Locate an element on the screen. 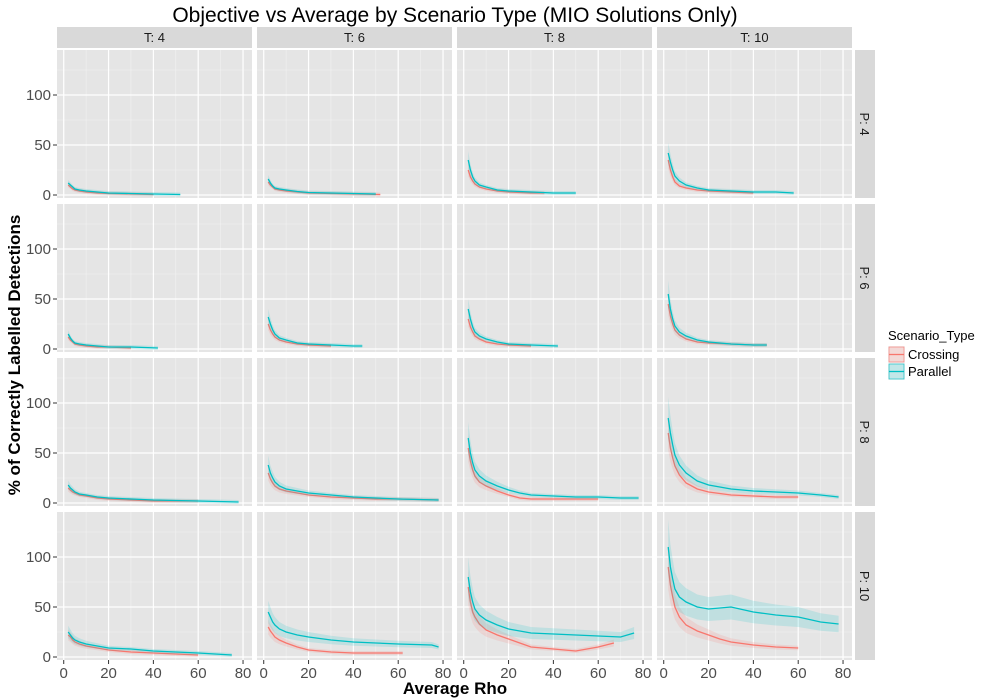  panel-p8-t6 is located at coordinates (354, 432).